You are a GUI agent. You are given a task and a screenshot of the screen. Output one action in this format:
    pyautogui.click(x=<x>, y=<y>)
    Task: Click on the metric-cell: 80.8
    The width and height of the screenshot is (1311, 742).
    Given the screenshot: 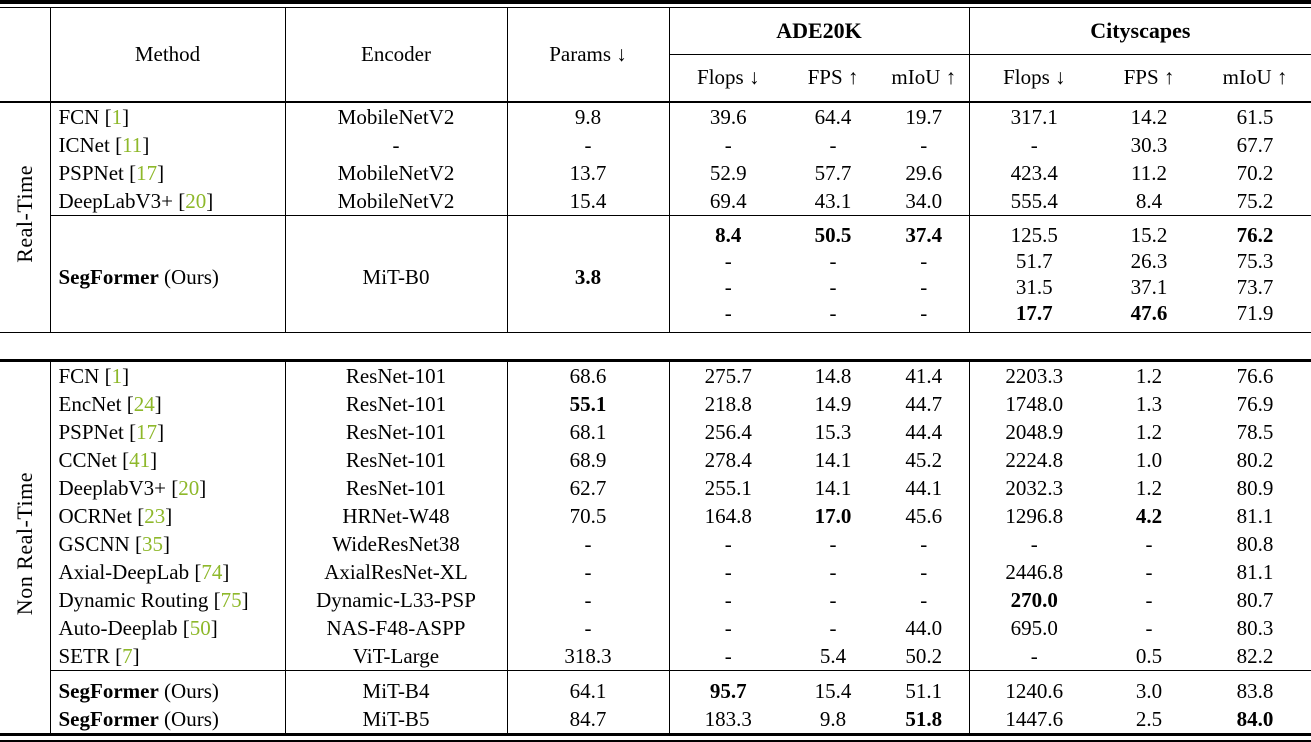 What is the action you would take?
    pyautogui.click(x=1255, y=543)
    